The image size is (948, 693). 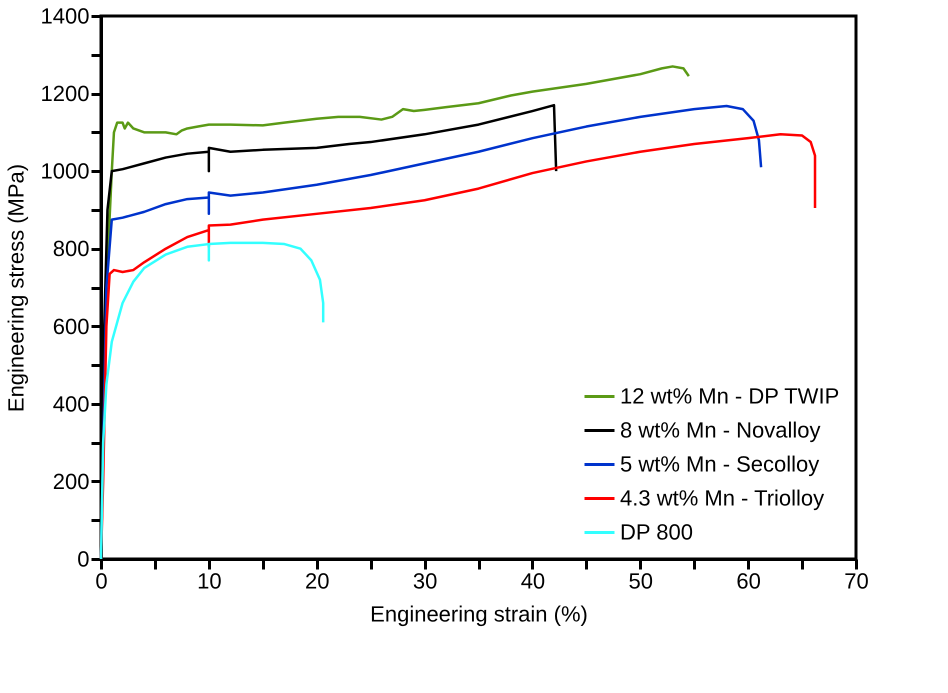 What do you see at coordinates (748, 581) in the screenshot?
I see `x-tick-label: 60` at bounding box center [748, 581].